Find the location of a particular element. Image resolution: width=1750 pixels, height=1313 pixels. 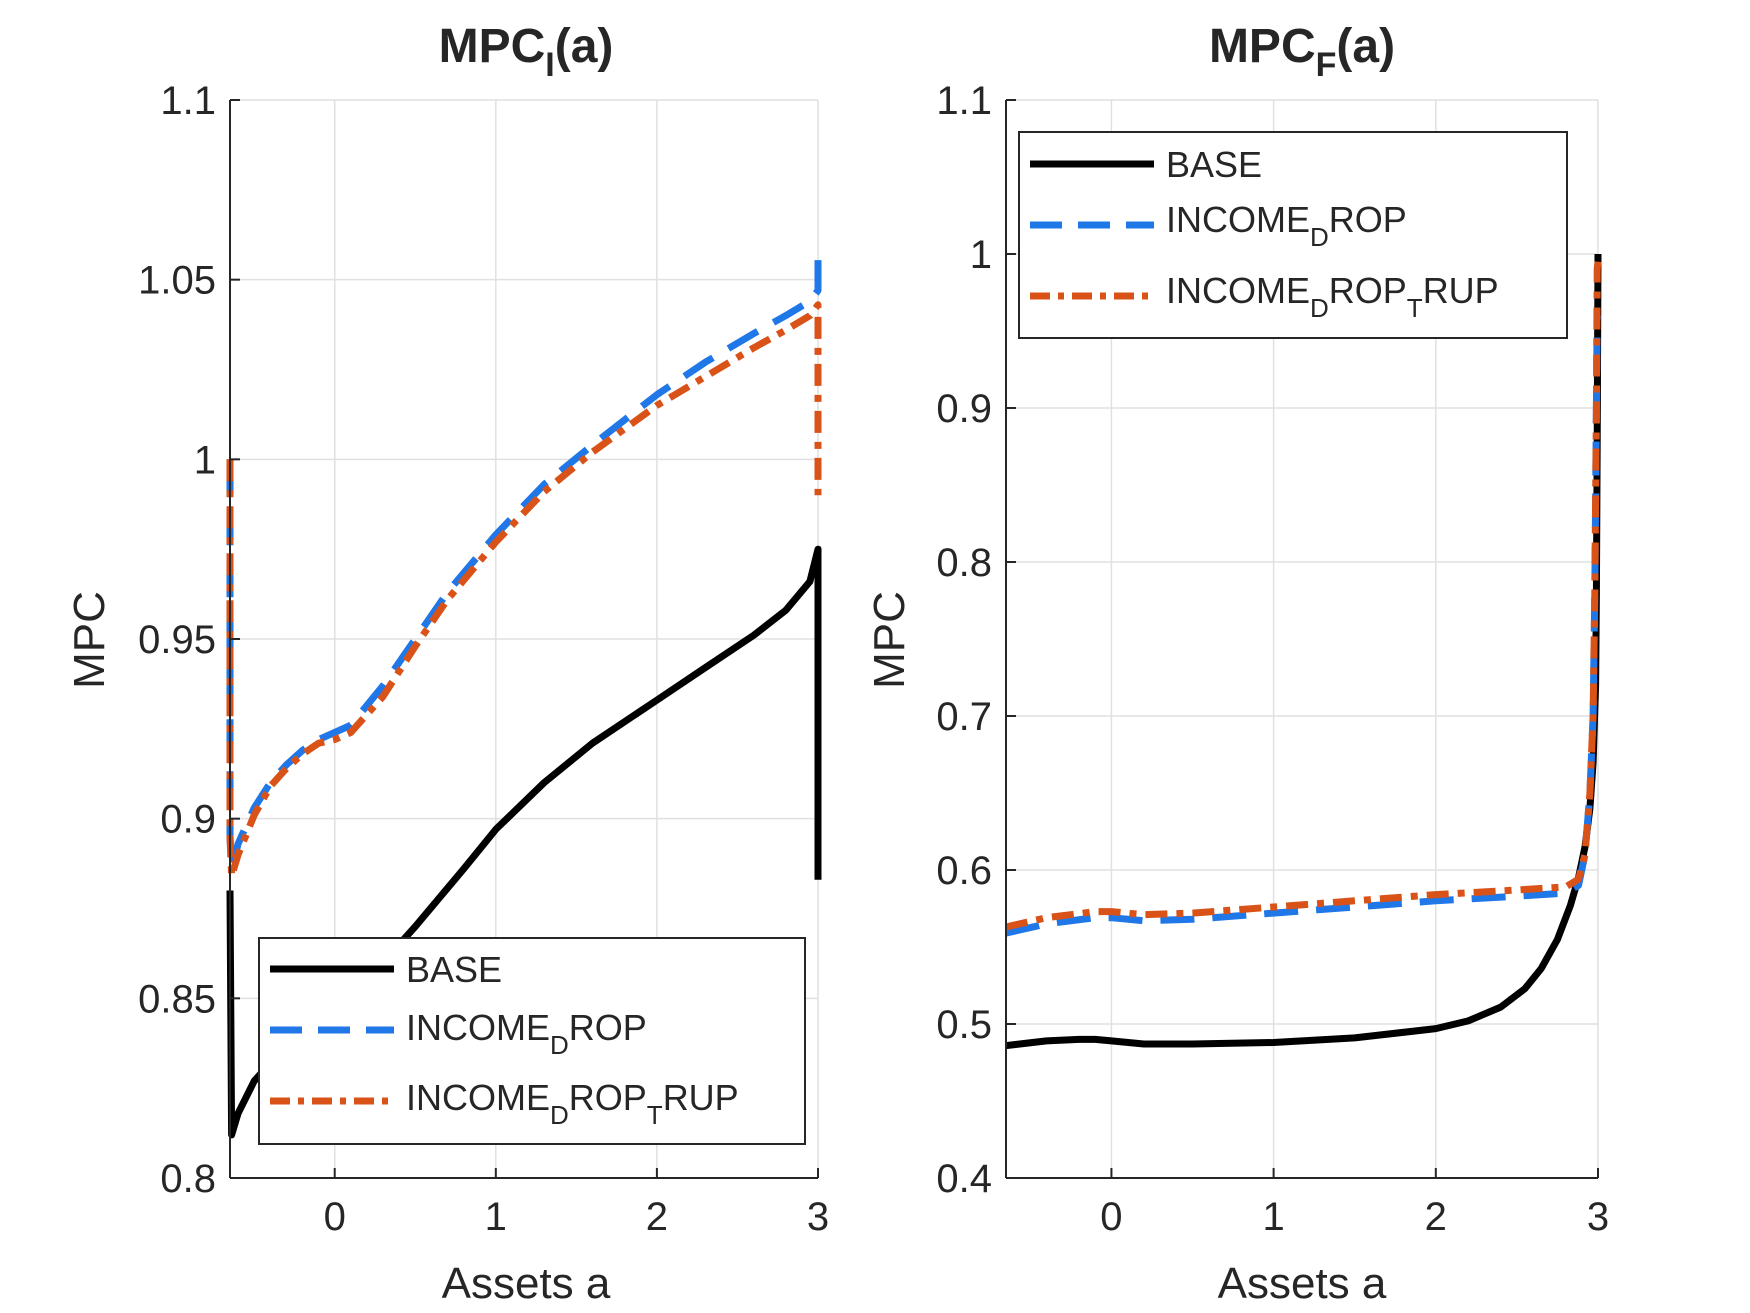

subplot-1-xtick-label-2: 2 is located at coordinates (657, 1217).